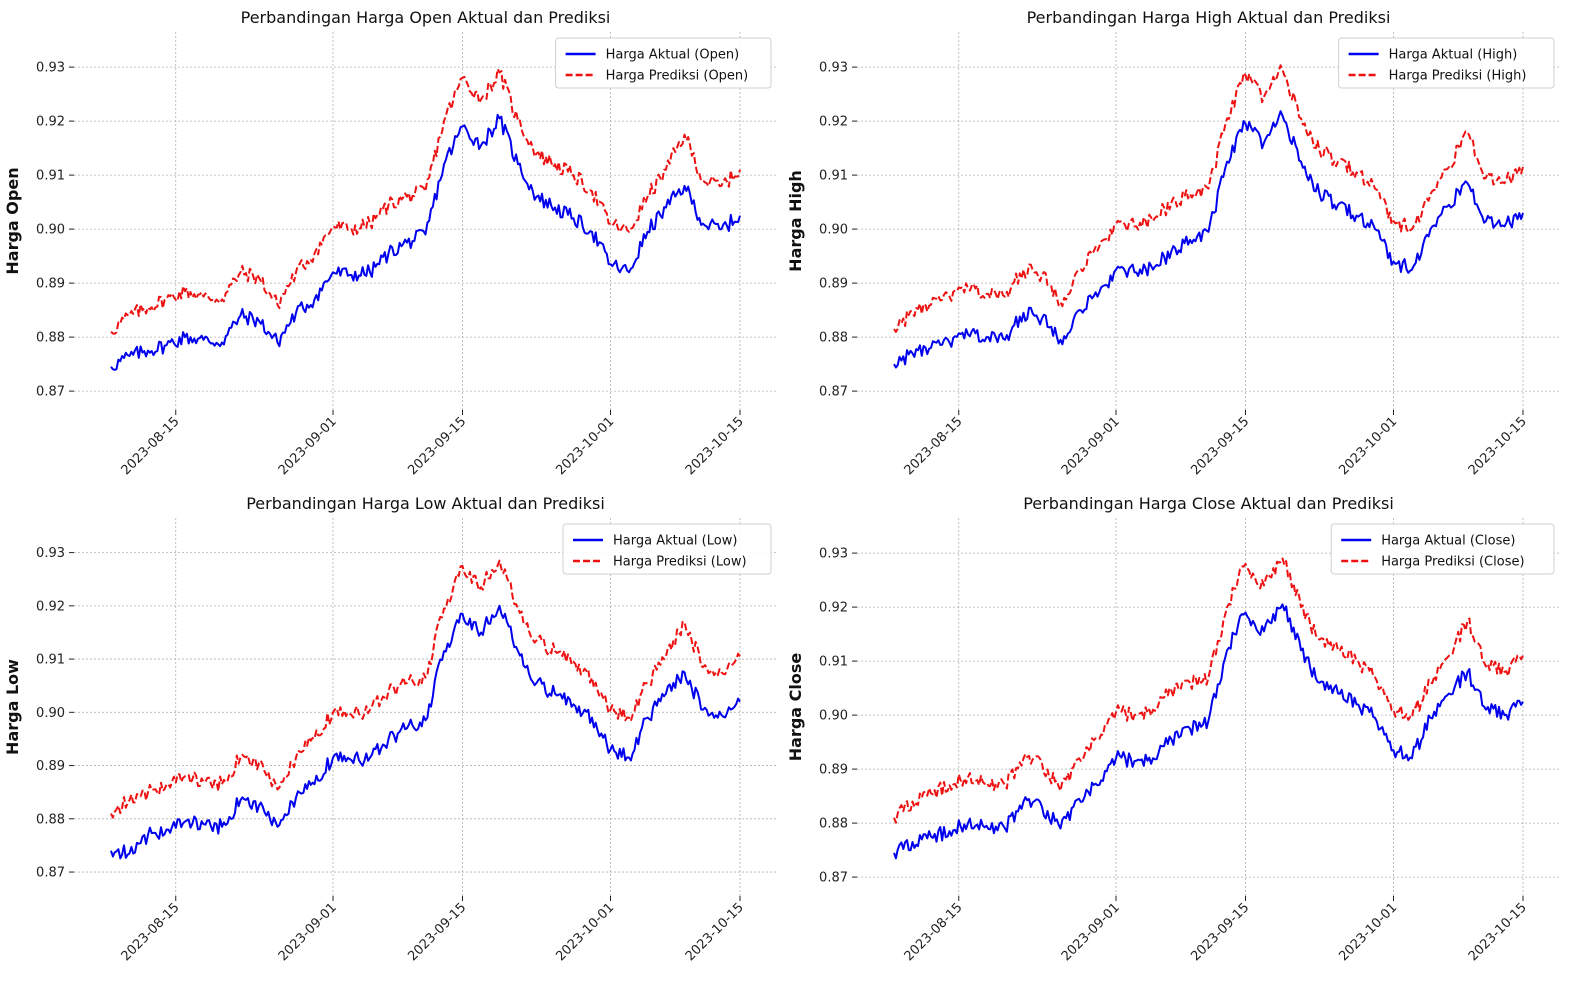 This screenshot has height=989, width=1589. Describe the element at coordinates (1453, 55) in the screenshot. I see `legend-label: Harga Aktual (High)` at that location.